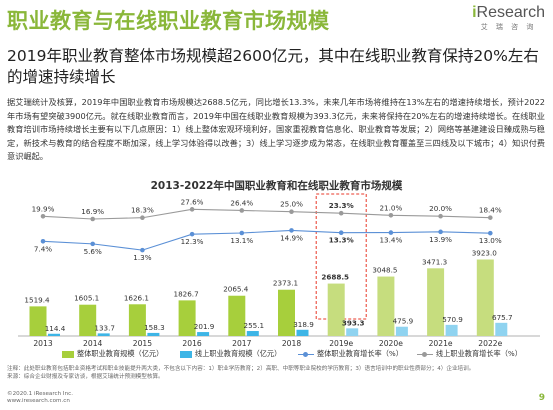  Describe the element at coordinates (142, 343) in the screenshot. I see `x-tick-label: 2015` at that location.